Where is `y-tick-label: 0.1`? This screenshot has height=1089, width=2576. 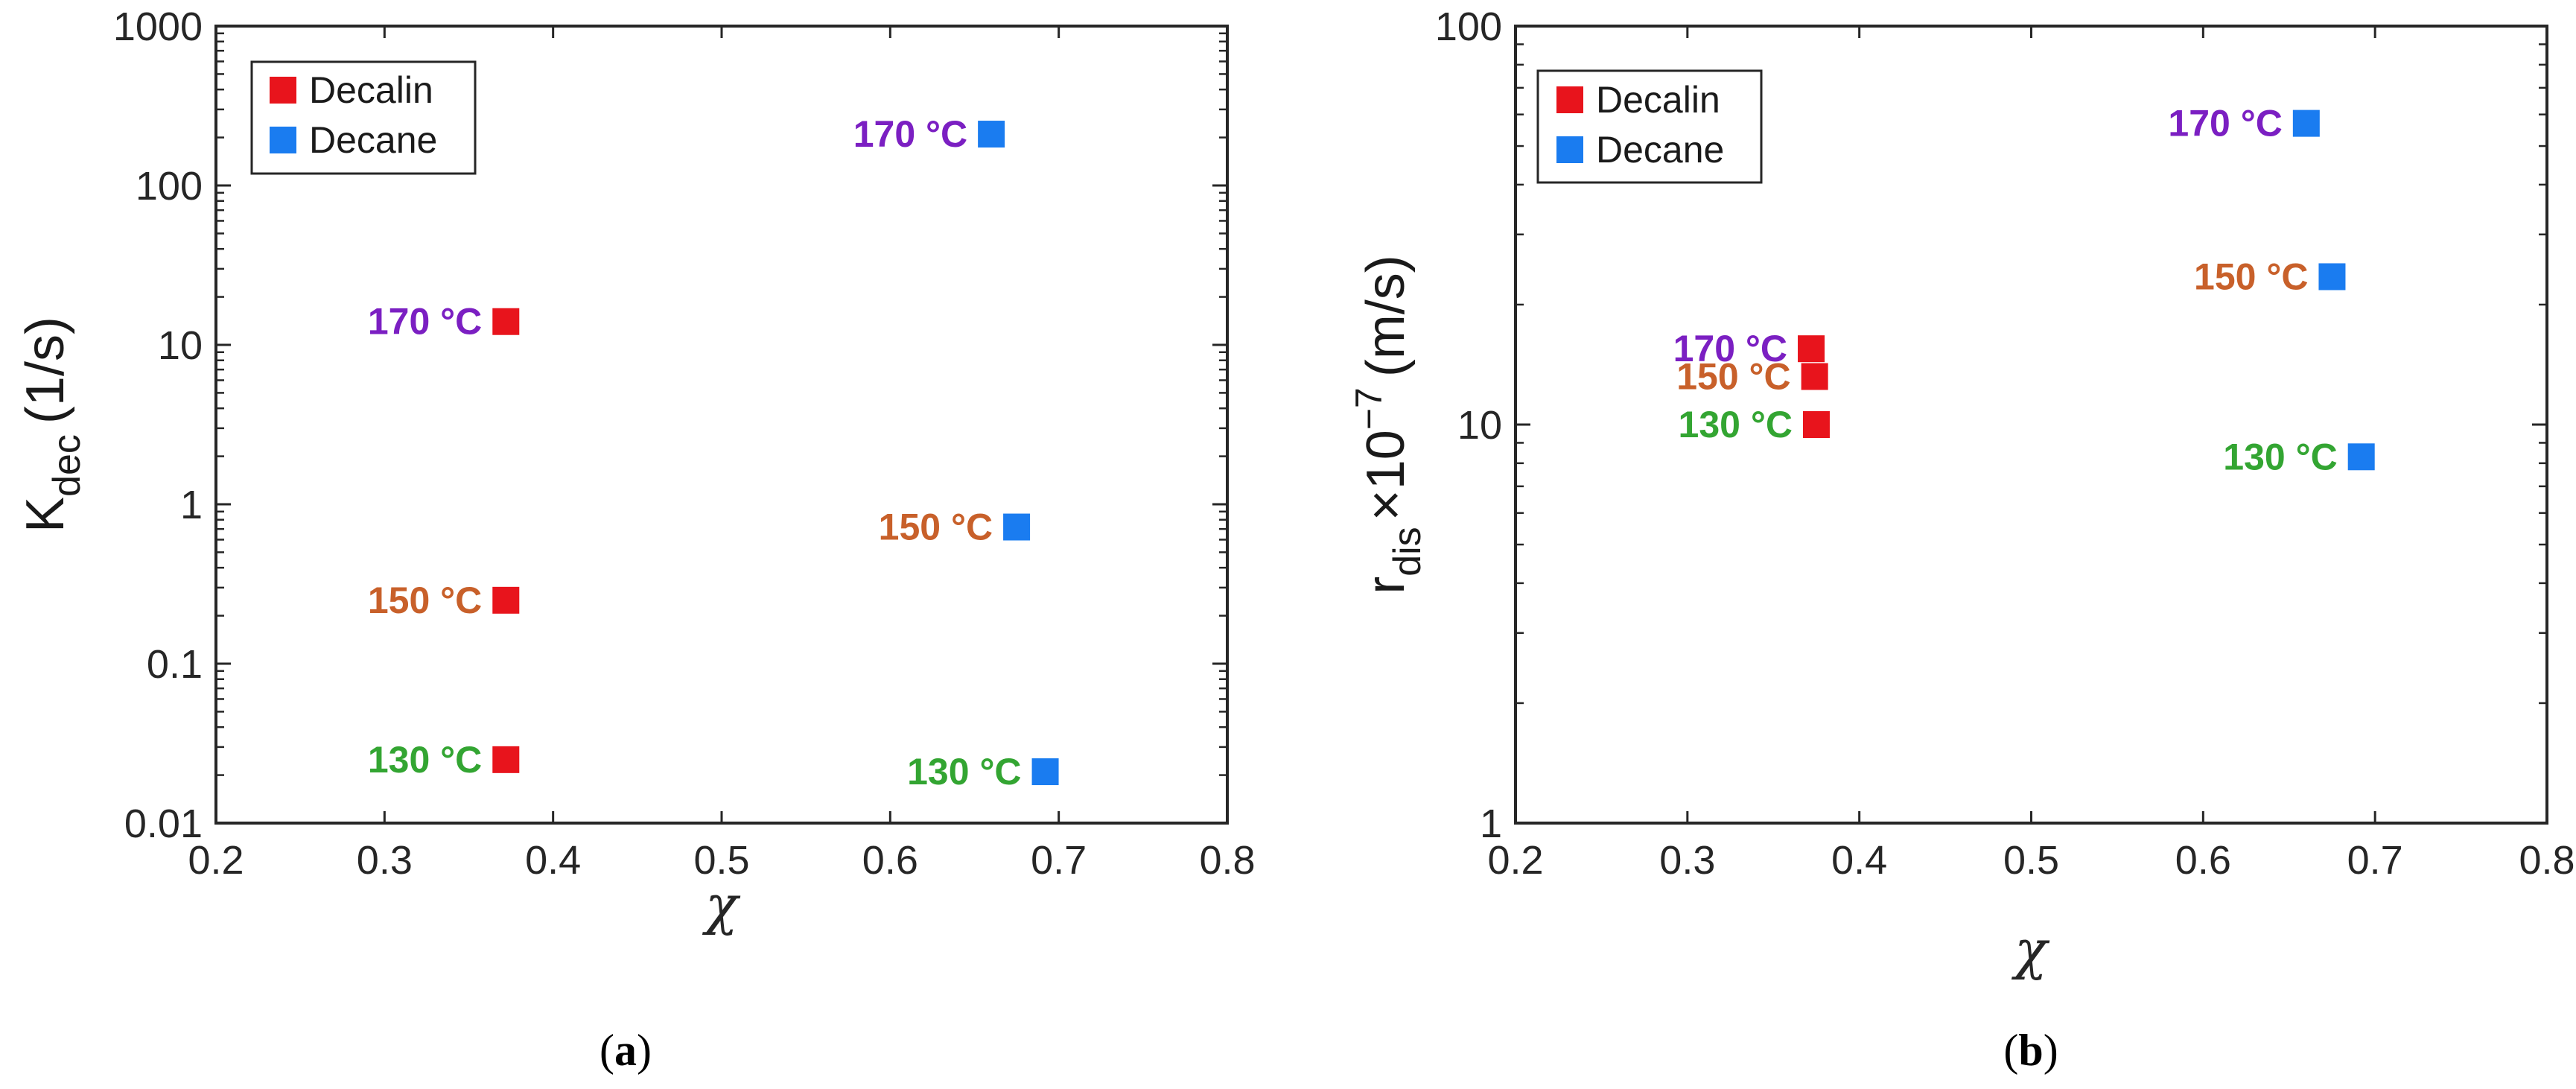
y-tick-label: 0.1 is located at coordinates (175, 664).